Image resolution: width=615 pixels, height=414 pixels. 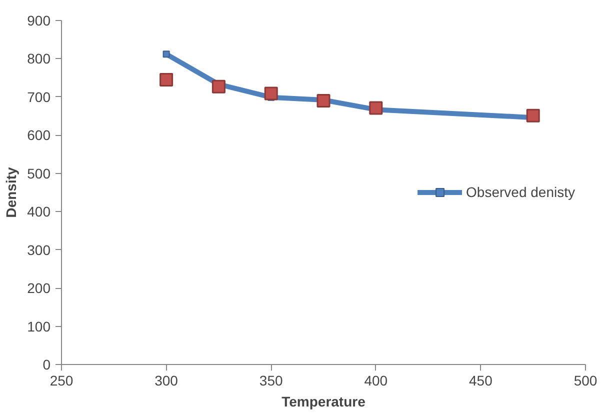 I want to click on y-tick-label: 600, so click(x=39, y=135).